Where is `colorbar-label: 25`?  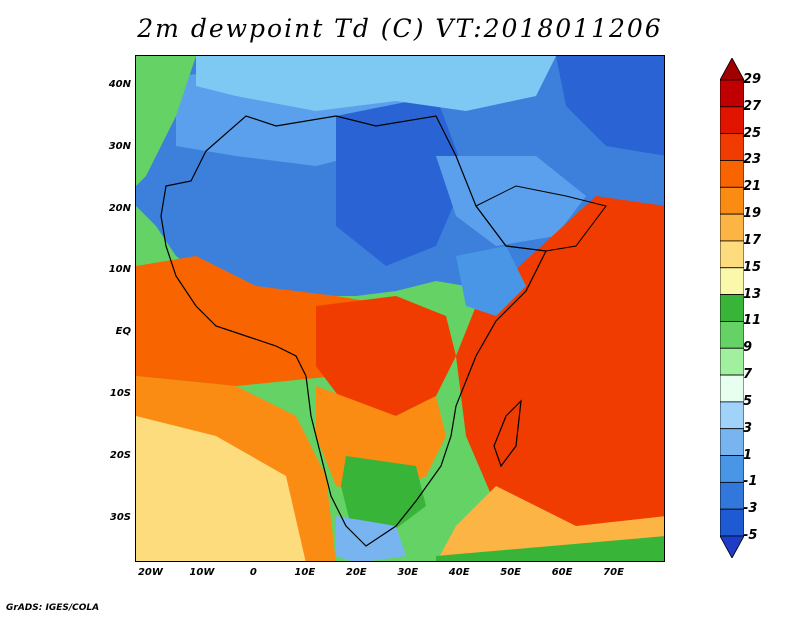
colorbar-label: 25 is located at coordinates (752, 133).